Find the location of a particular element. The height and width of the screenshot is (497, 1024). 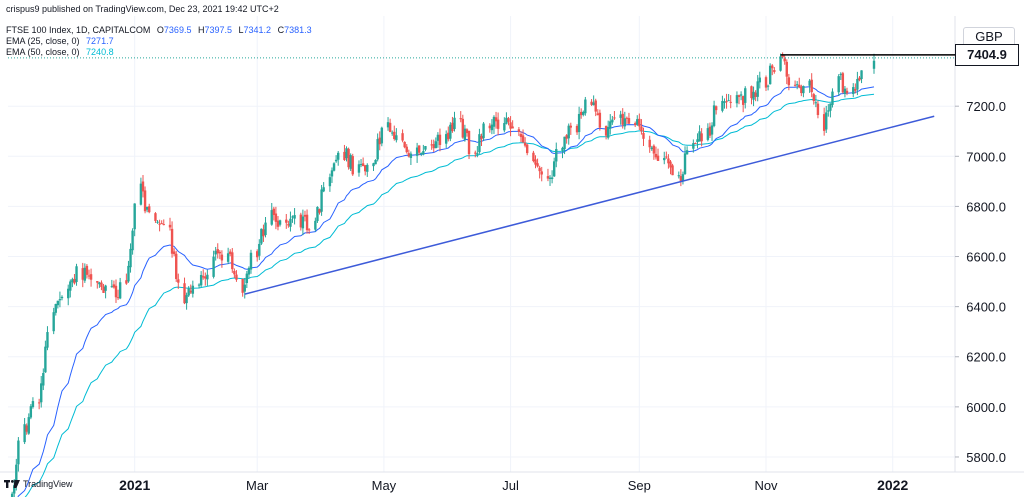

ohlc-low: L7341.2 is located at coordinates (255, 30).